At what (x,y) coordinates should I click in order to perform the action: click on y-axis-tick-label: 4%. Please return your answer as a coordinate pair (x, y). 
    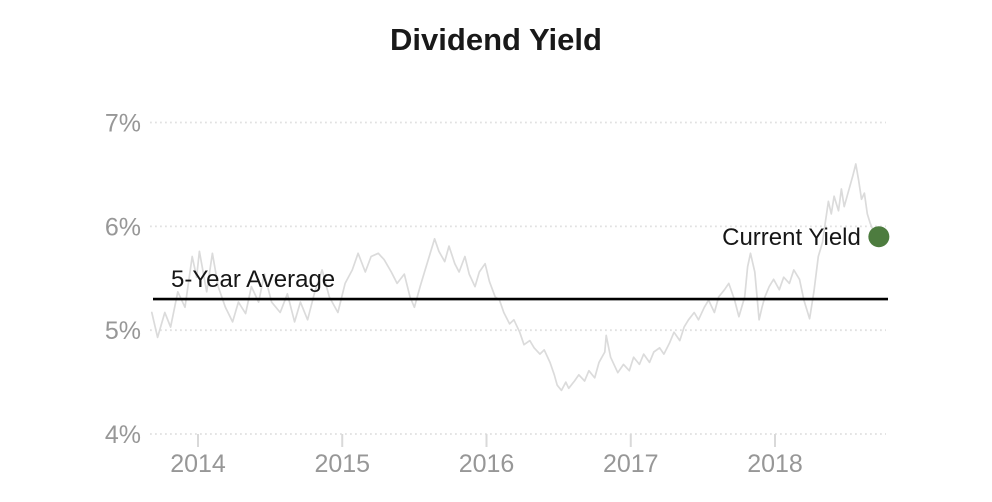
    Looking at the image, I should click on (123, 435).